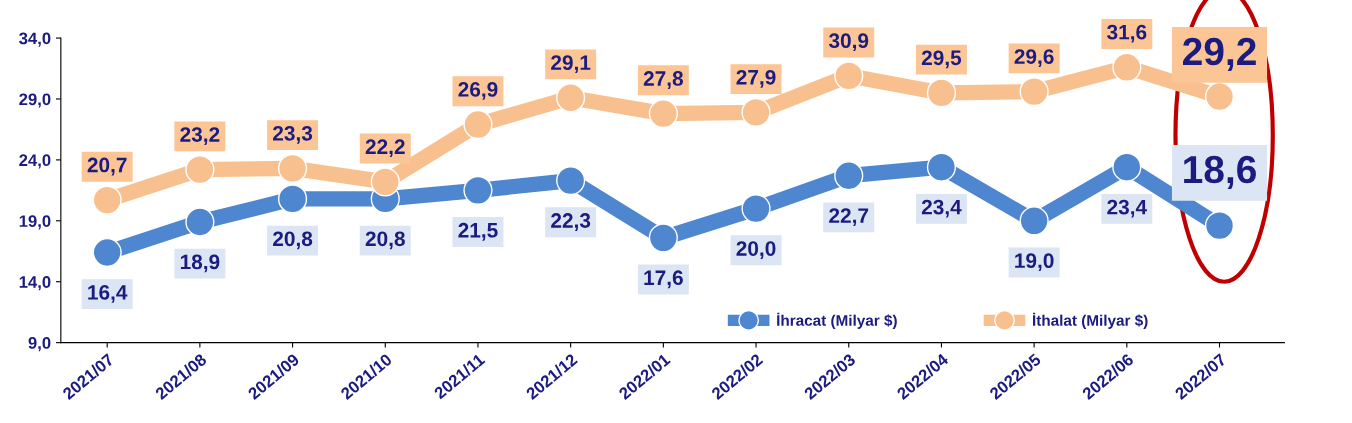 The image size is (1352, 423). I want to click on data-label: 19,0, so click(1034, 262).